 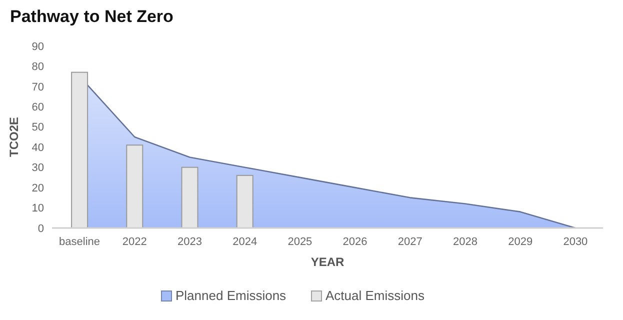 What do you see at coordinates (375, 295) in the screenshot?
I see `legend-label: Actual Emissions` at bounding box center [375, 295].